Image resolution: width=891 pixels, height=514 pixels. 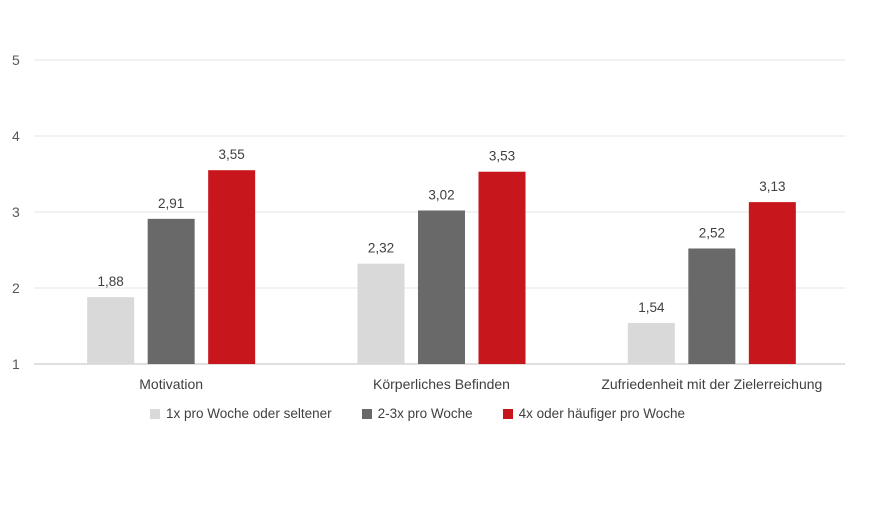 I want to click on data-label-0-2: 1,54, so click(x=651, y=307).